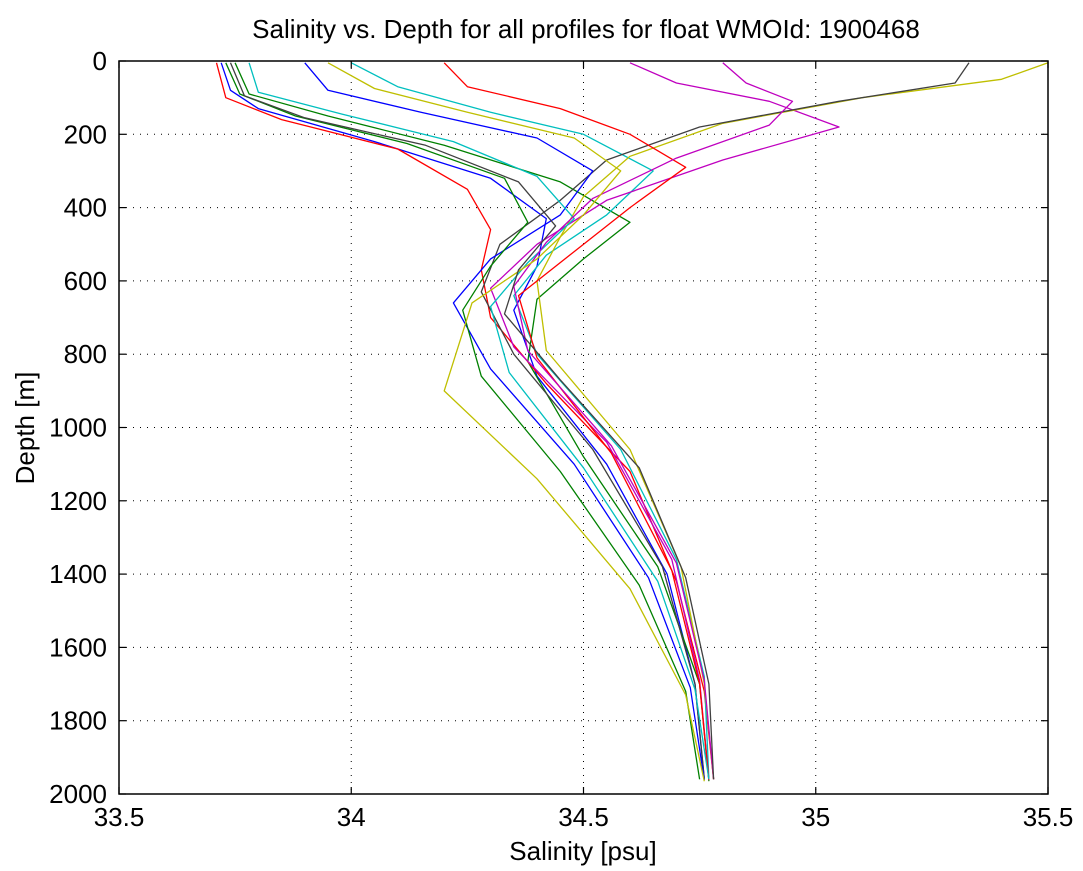 The width and height of the screenshot is (1083, 871). What do you see at coordinates (85, 134) in the screenshot?
I see `y-tick-label: 200` at bounding box center [85, 134].